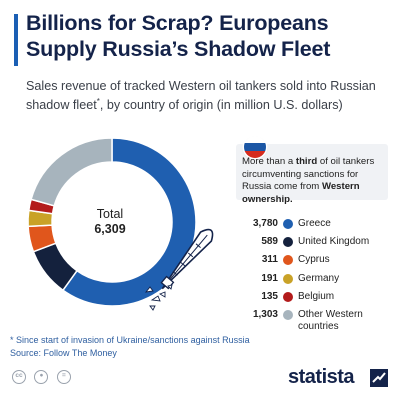 This screenshot has width=400, height=400. I want to click on legend-item: 191 Germany, so click(316, 280).